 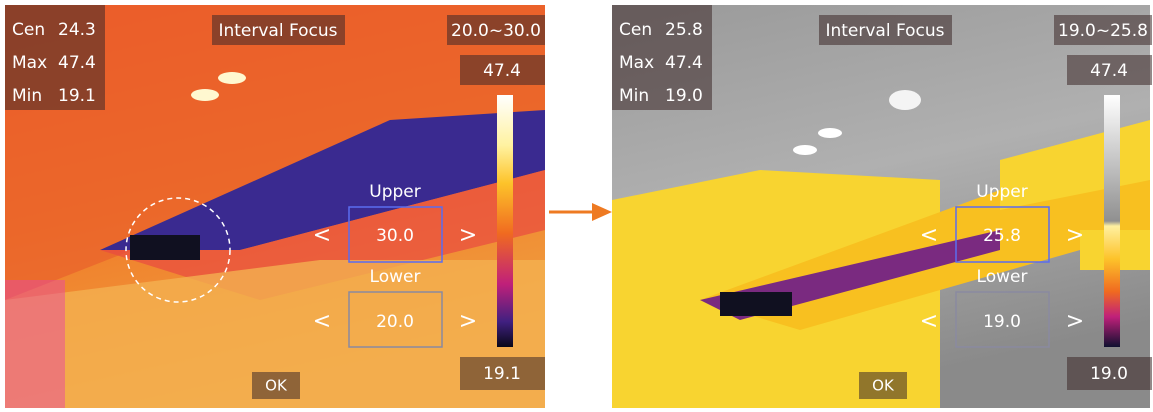 I want to click on reading-value: 25.8, so click(x=684, y=30).